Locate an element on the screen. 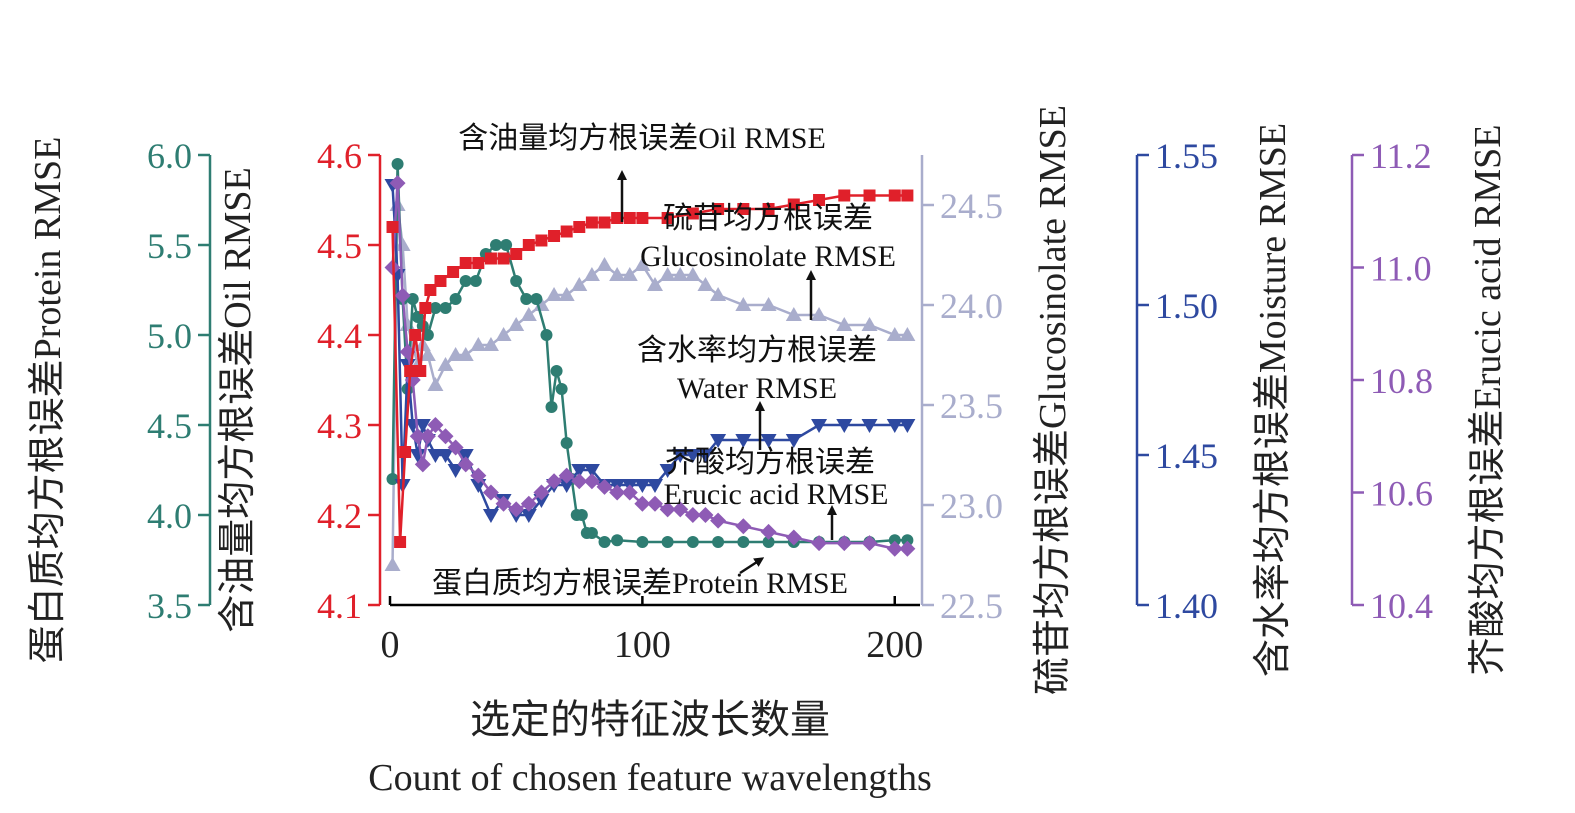 The width and height of the screenshot is (1575, 813). y-tick-label-protein-1: 4.0 is located at coordinates (169, 516).